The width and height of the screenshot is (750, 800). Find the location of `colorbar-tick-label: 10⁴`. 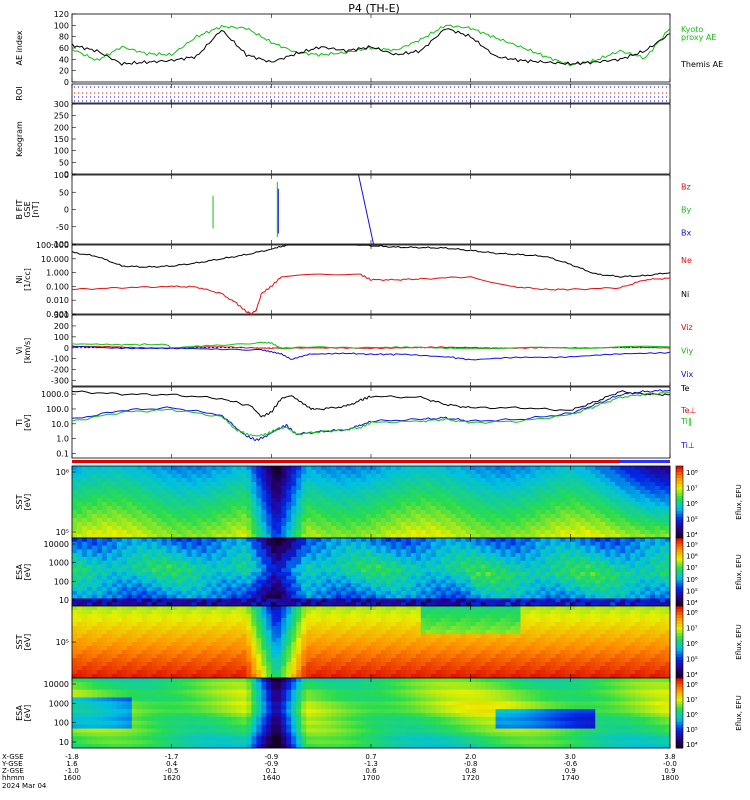

colorbar-tick-label: 10⁴ is located at coordinates (692, 535).